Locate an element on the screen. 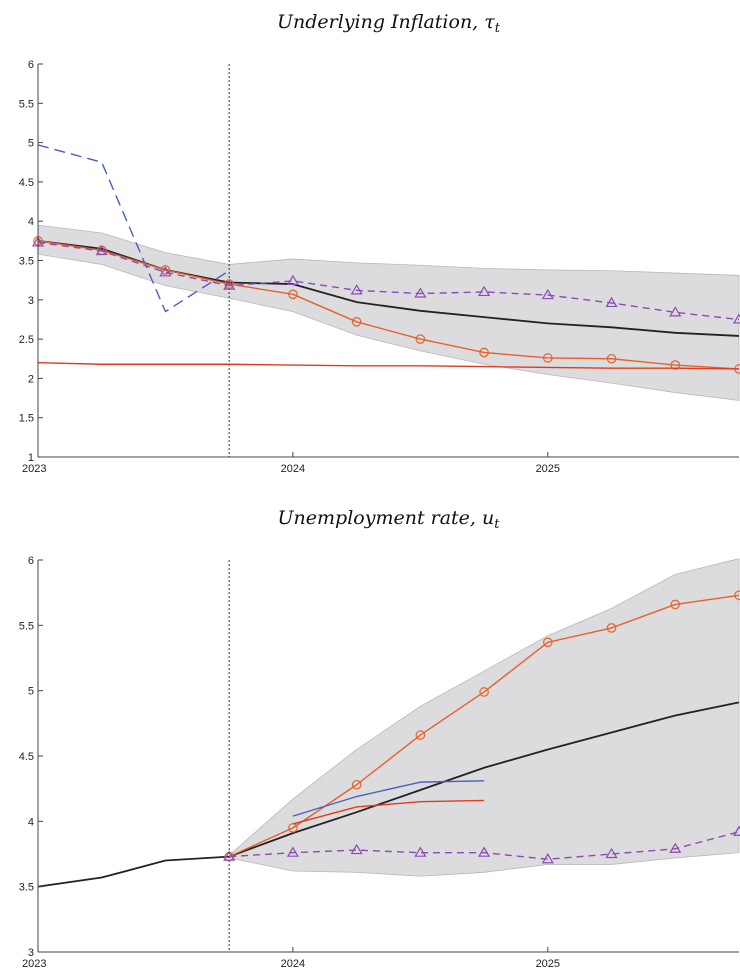  y-tick-label: 2.5 is located at coordinates (26, 340).